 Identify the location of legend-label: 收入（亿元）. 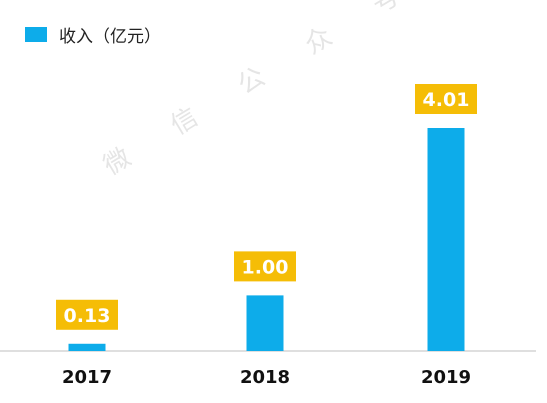
(110, 37).